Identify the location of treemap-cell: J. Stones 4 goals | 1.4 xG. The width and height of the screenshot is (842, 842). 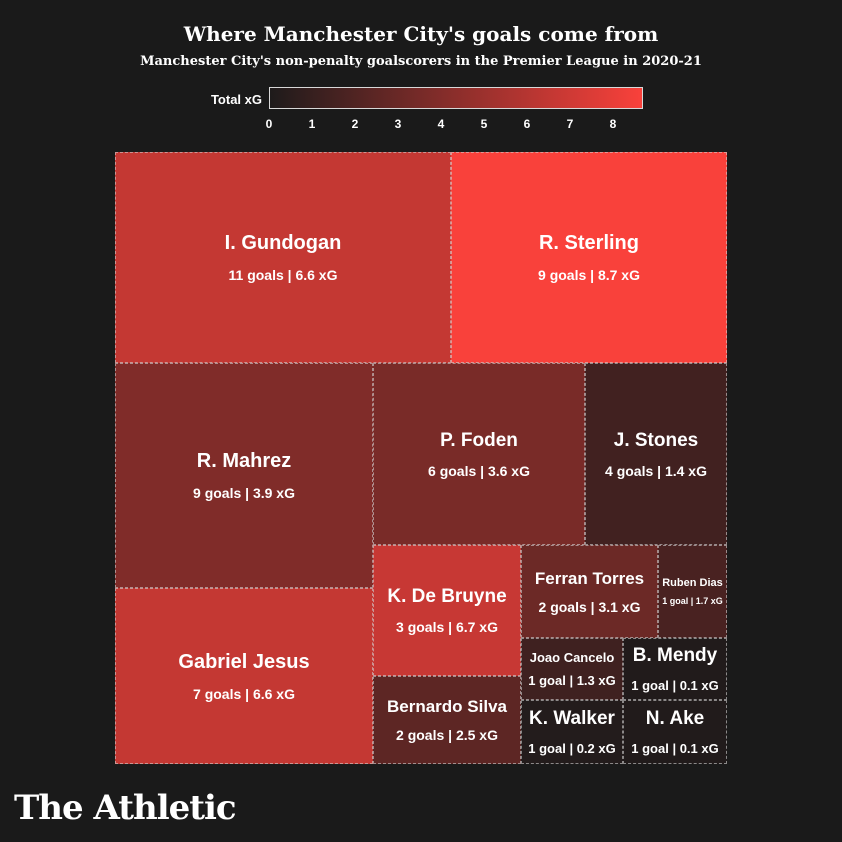
(656, 454).